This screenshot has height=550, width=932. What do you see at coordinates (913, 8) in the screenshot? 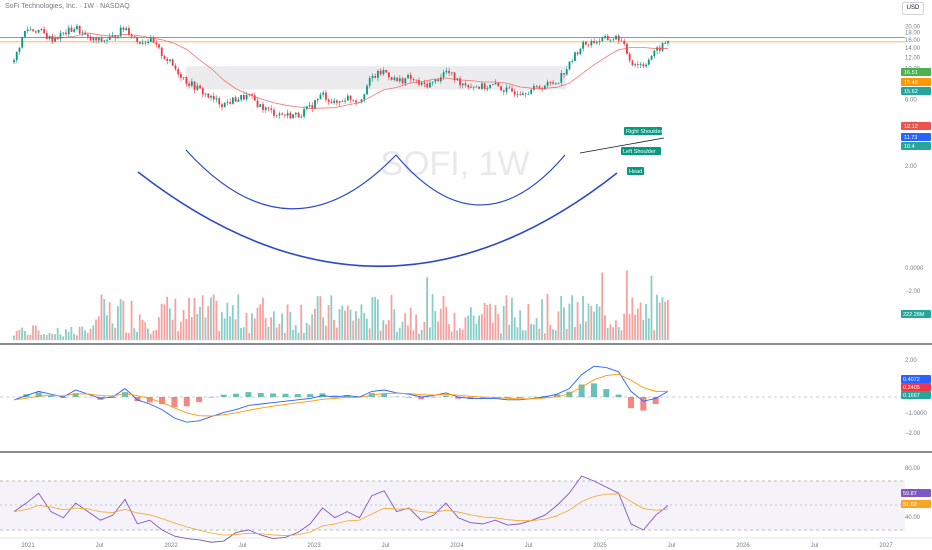
I see `currency-button: USD` at bounding box center [913, 8].